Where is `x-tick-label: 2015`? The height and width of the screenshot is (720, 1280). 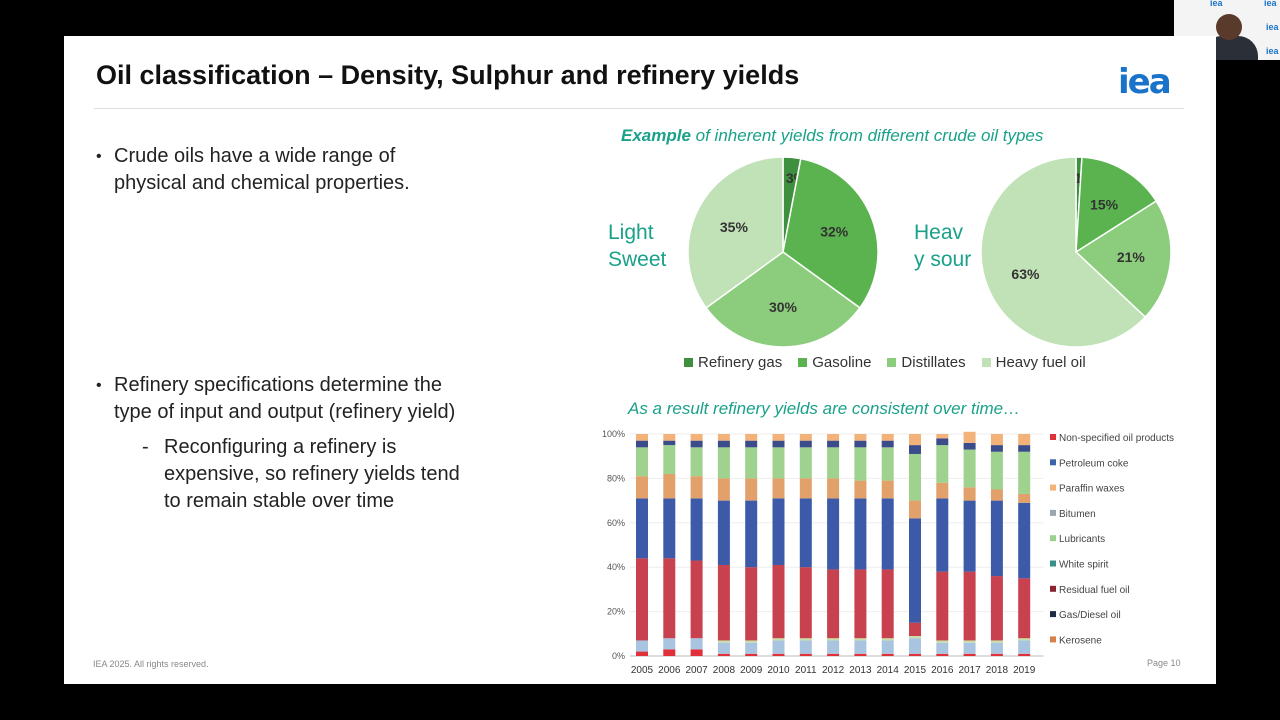
x-tick-label: 2015 is located at coordinates (915, 670).